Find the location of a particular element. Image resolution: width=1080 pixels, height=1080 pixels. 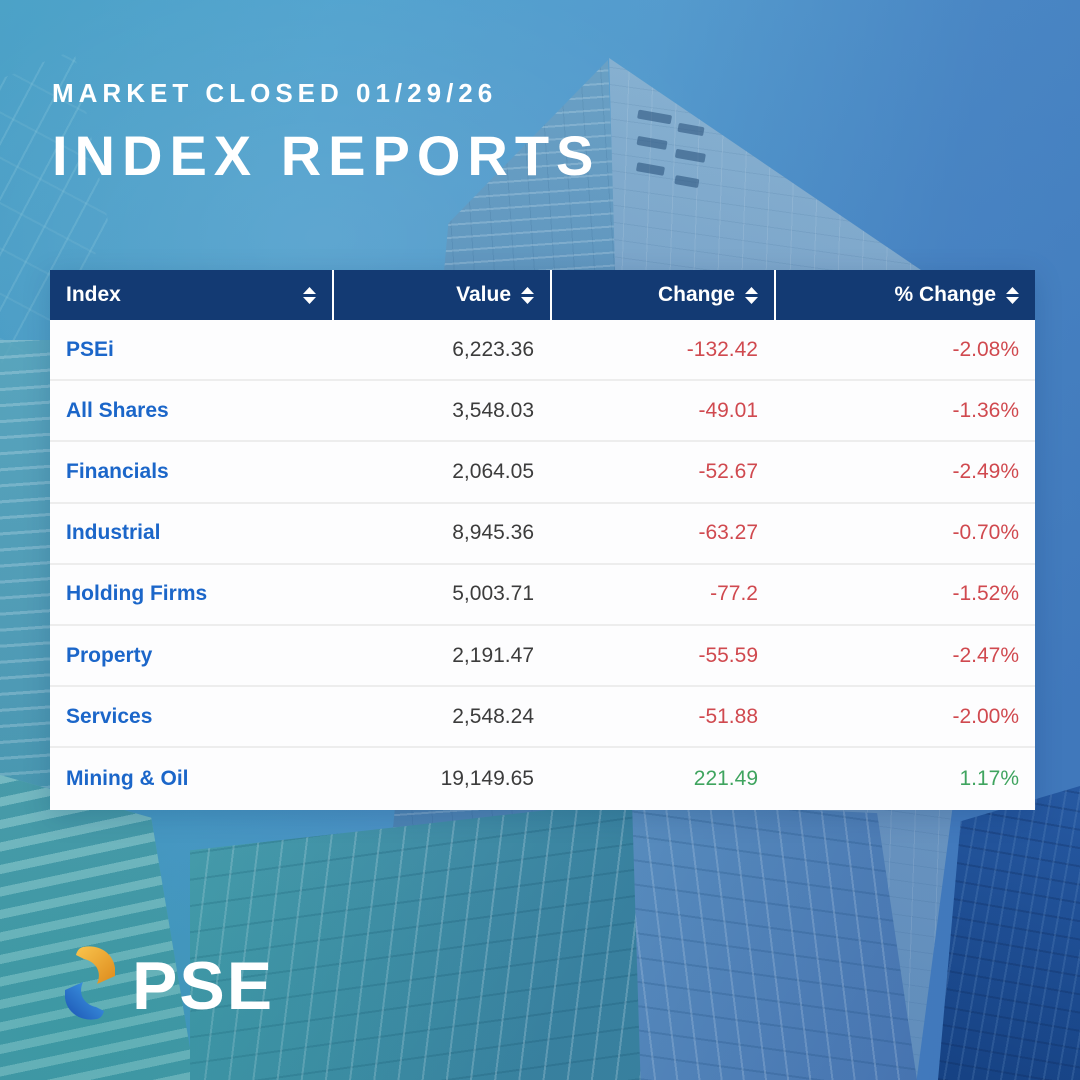

table-row: Services 2,548.24 -51.88 -2.00% is located at coordinates (542, 718).